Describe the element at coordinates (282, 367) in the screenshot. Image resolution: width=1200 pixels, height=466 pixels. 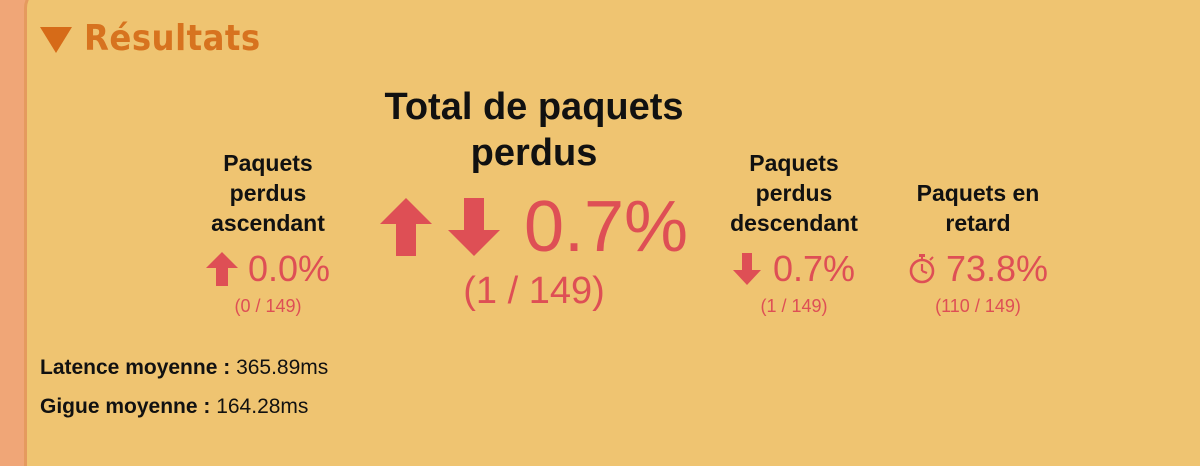
I see `latency-value: 365.89ms` at that location.